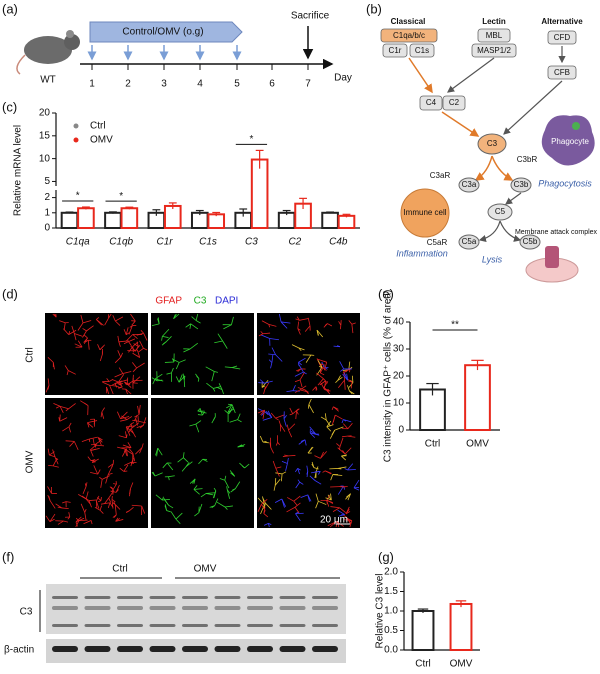 Image resolution: width=600 pixels, height=674 pixels. What do you see at coordinates (294, 242) in the screenshot?
I see `x-tick-label: C2` at bounding box center [294, 242].